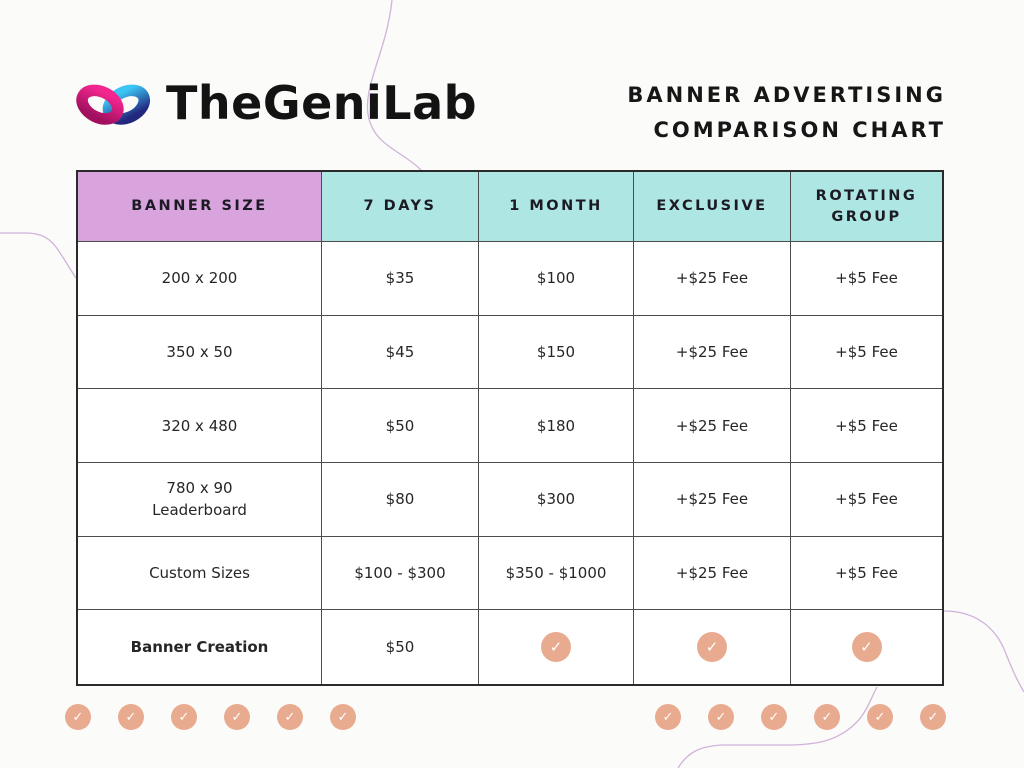 Image resolution: width=1024 pixels, height=768 pixels. What do you see at coordinates (38, 255) in the screenshot?
I see `curve-left` at bounding box center [38, 255].